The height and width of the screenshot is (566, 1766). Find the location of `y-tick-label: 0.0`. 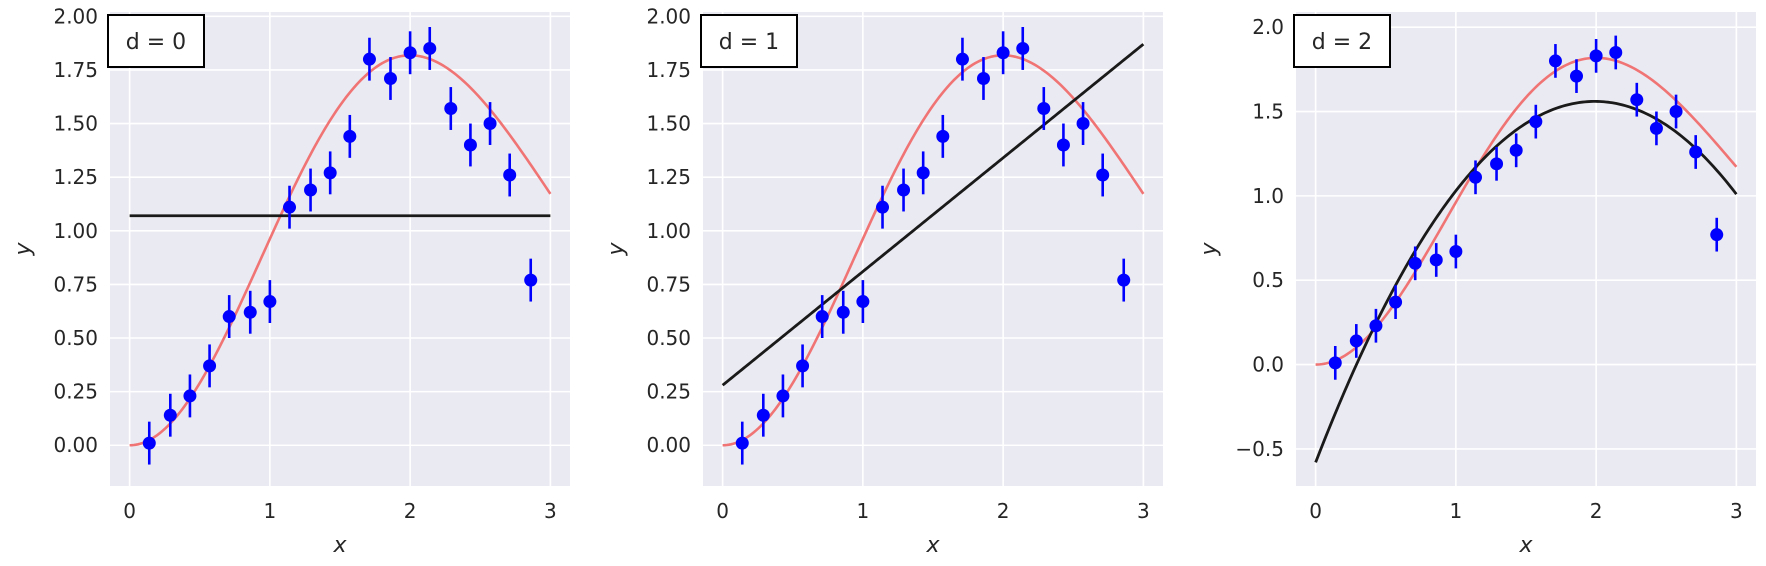

y-tick-label: 0.0 is located at coordinates (1268, 365).